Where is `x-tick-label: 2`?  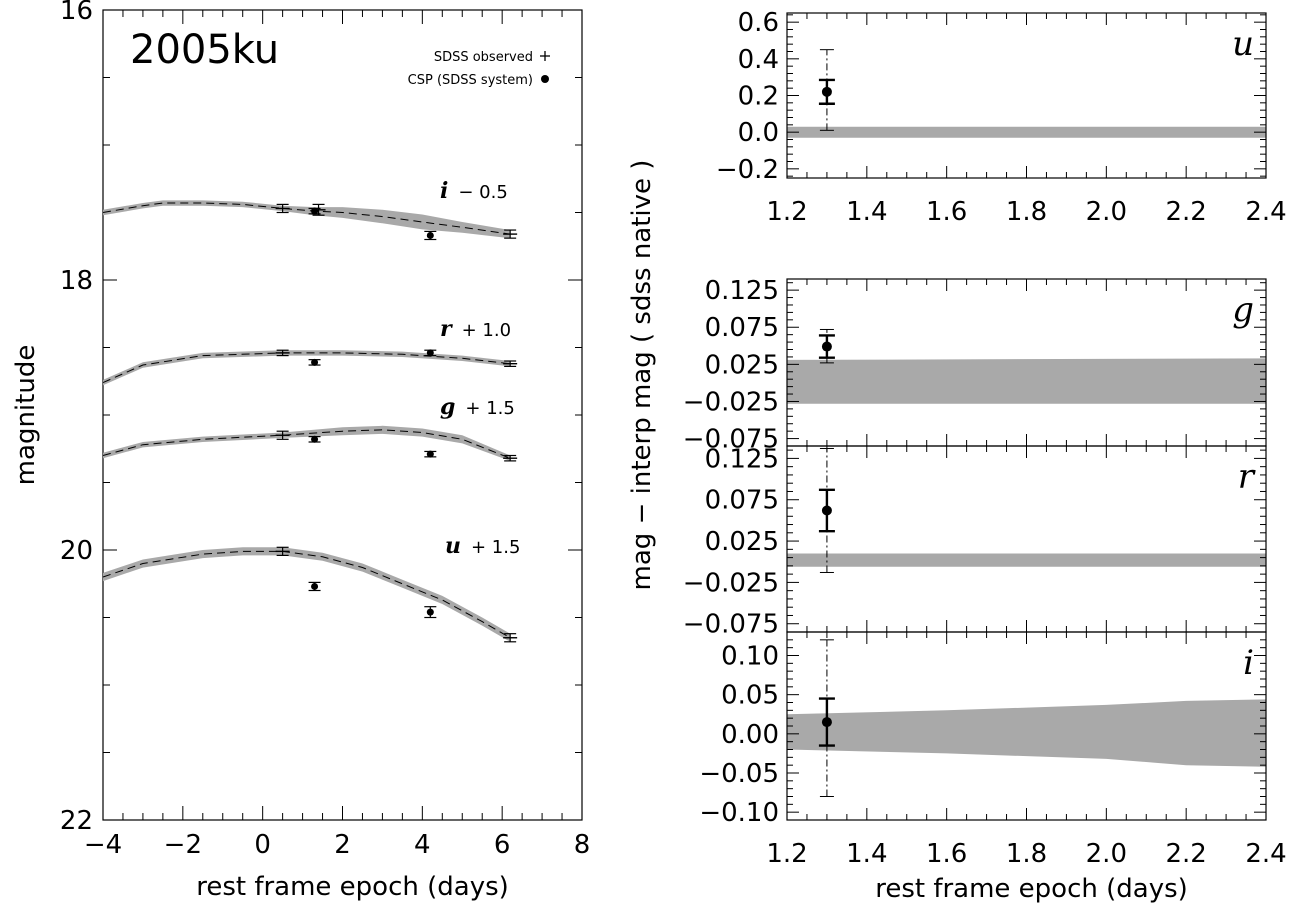
x-tick-label: 2 is located at coordinates (342, 845).